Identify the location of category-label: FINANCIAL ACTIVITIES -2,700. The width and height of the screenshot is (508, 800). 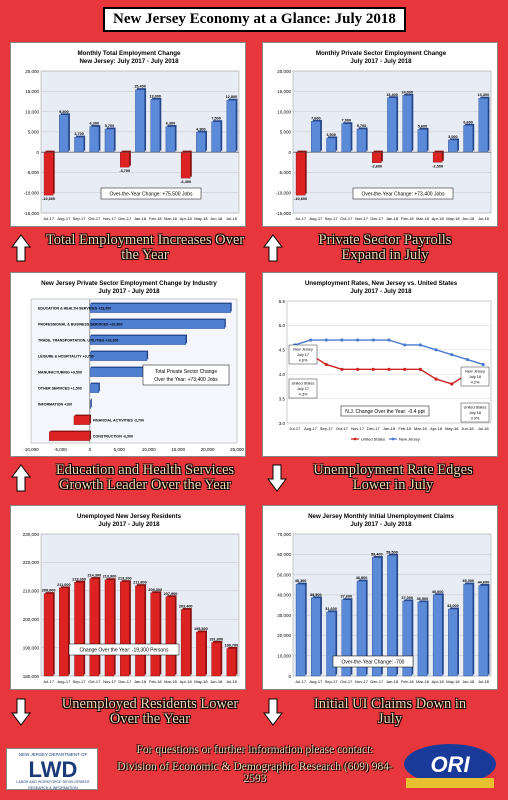
(118, 421).